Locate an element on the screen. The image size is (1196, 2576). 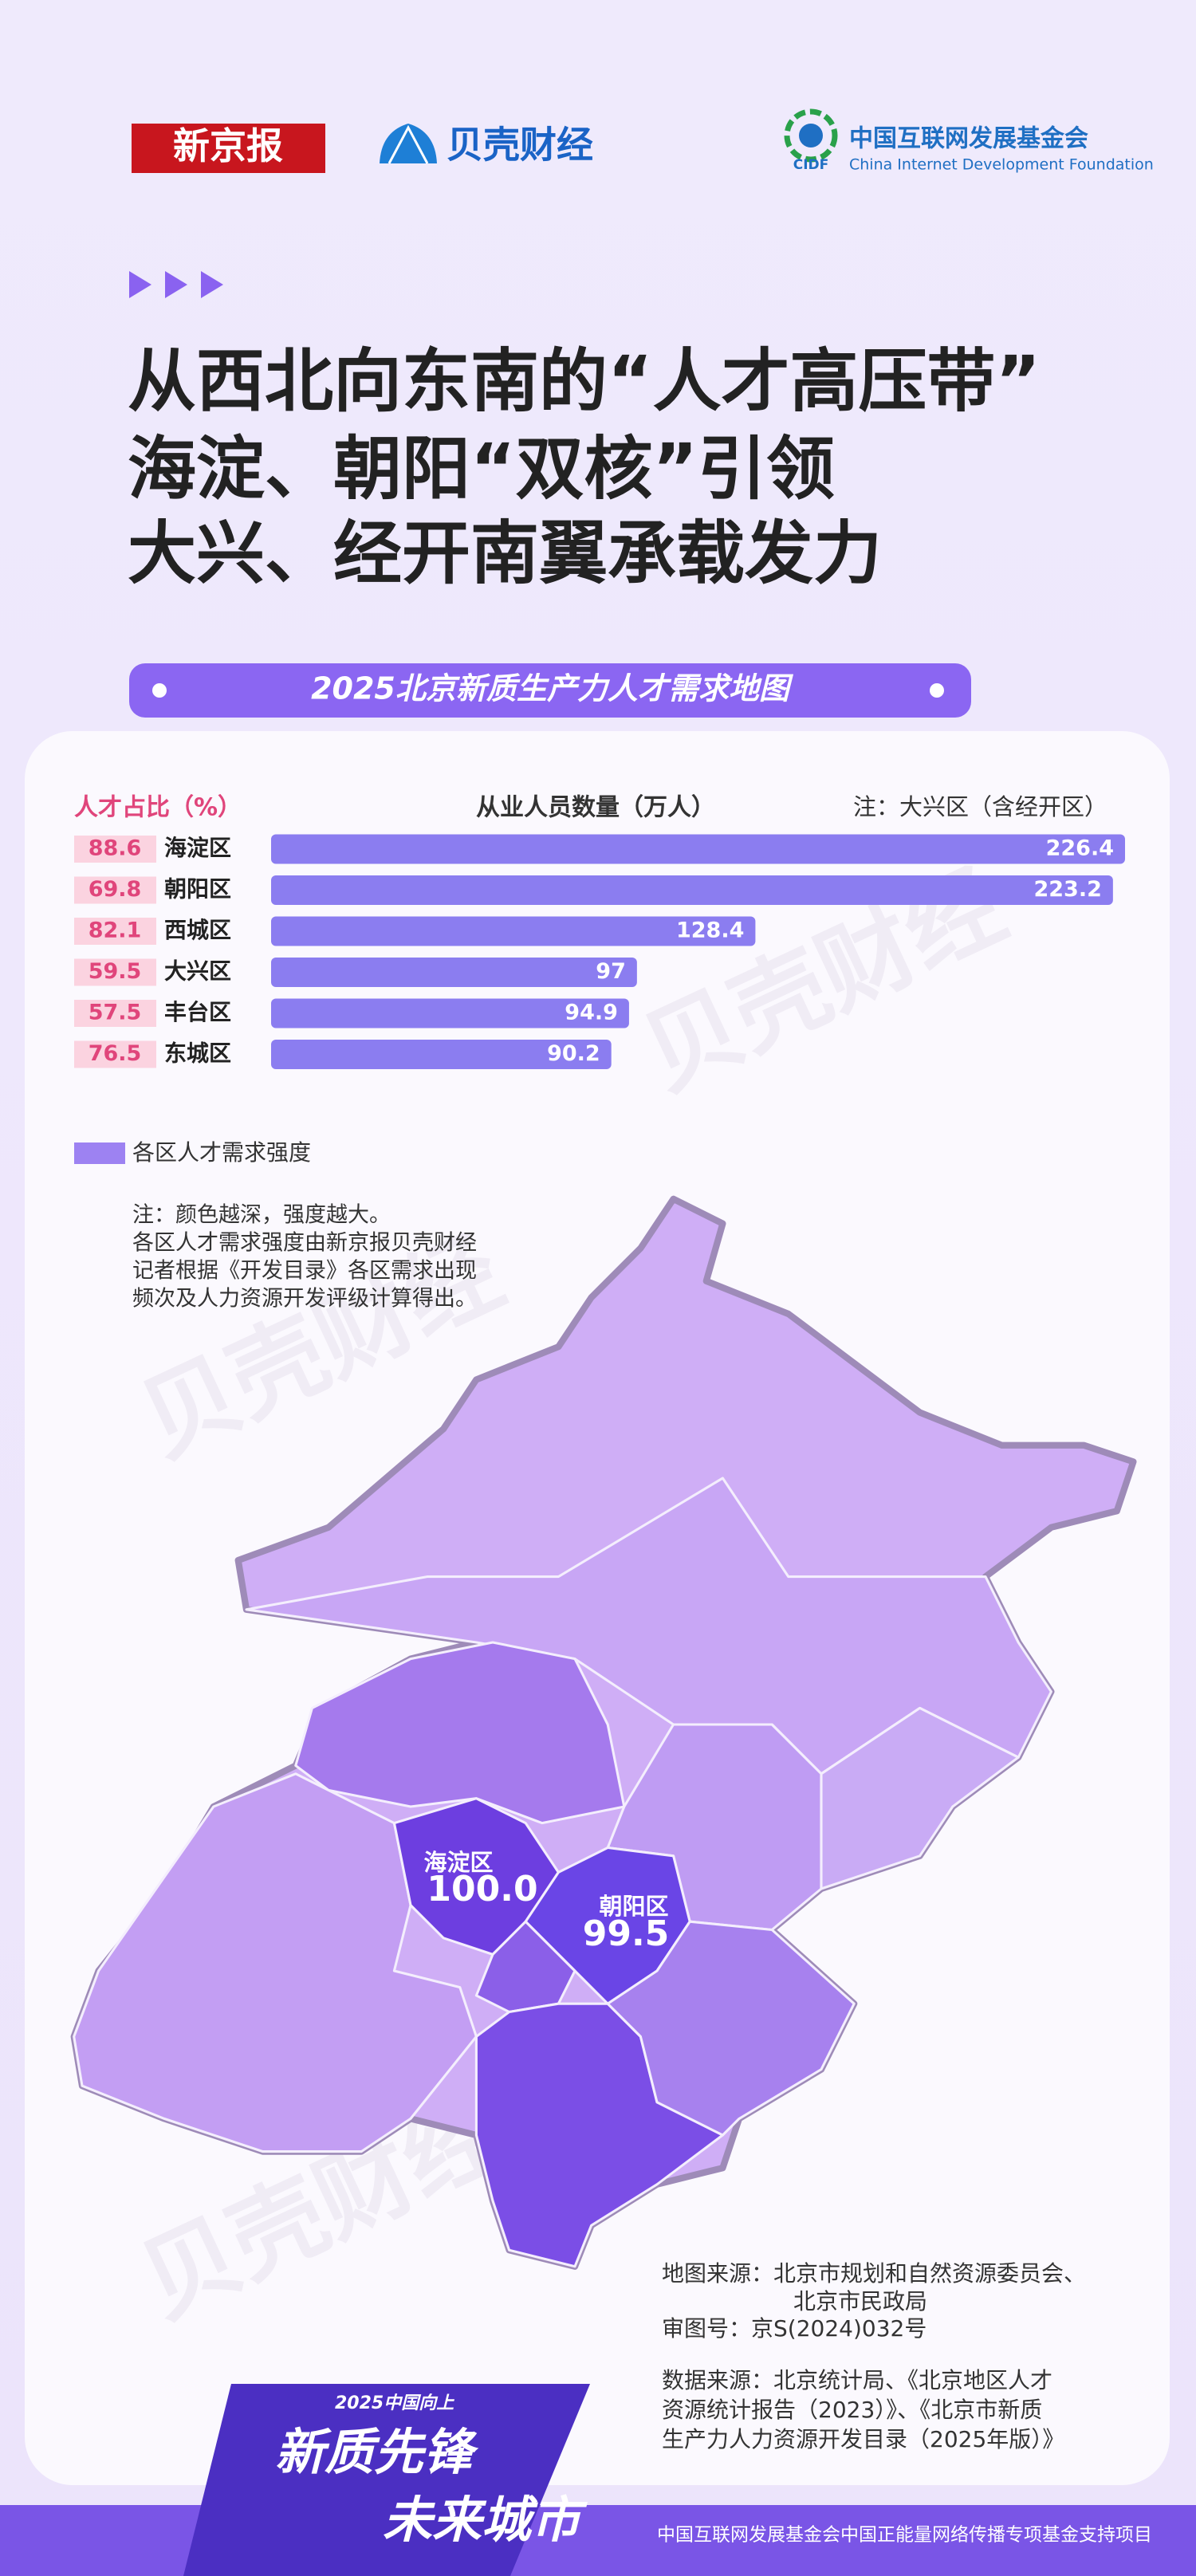
legend-text: 各区人才需求强度 is located at coordinates (221, 1153).